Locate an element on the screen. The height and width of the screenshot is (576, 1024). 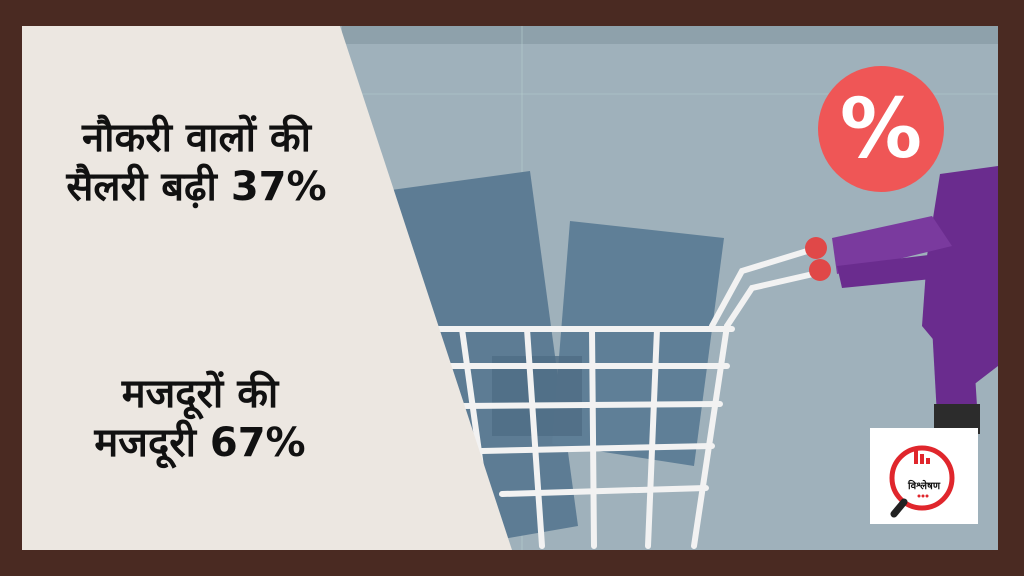
brand-logo: विश्लेषण is located at coordinates (924, 476).